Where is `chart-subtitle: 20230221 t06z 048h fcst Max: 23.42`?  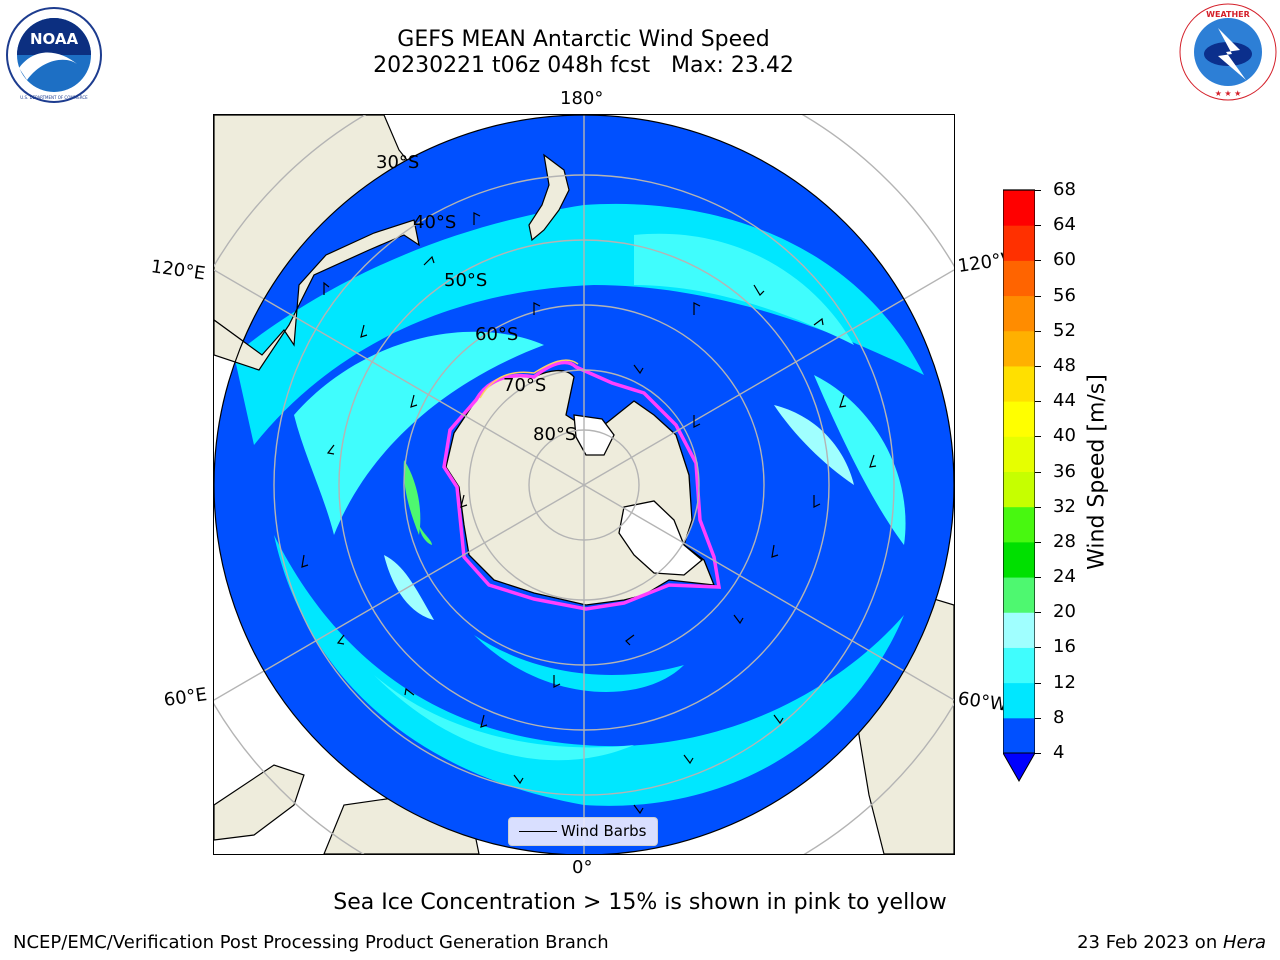
chart-subtitle: 20230221 t06z 048h fcst Max: 23.42 is located at coordinates (583, 65).